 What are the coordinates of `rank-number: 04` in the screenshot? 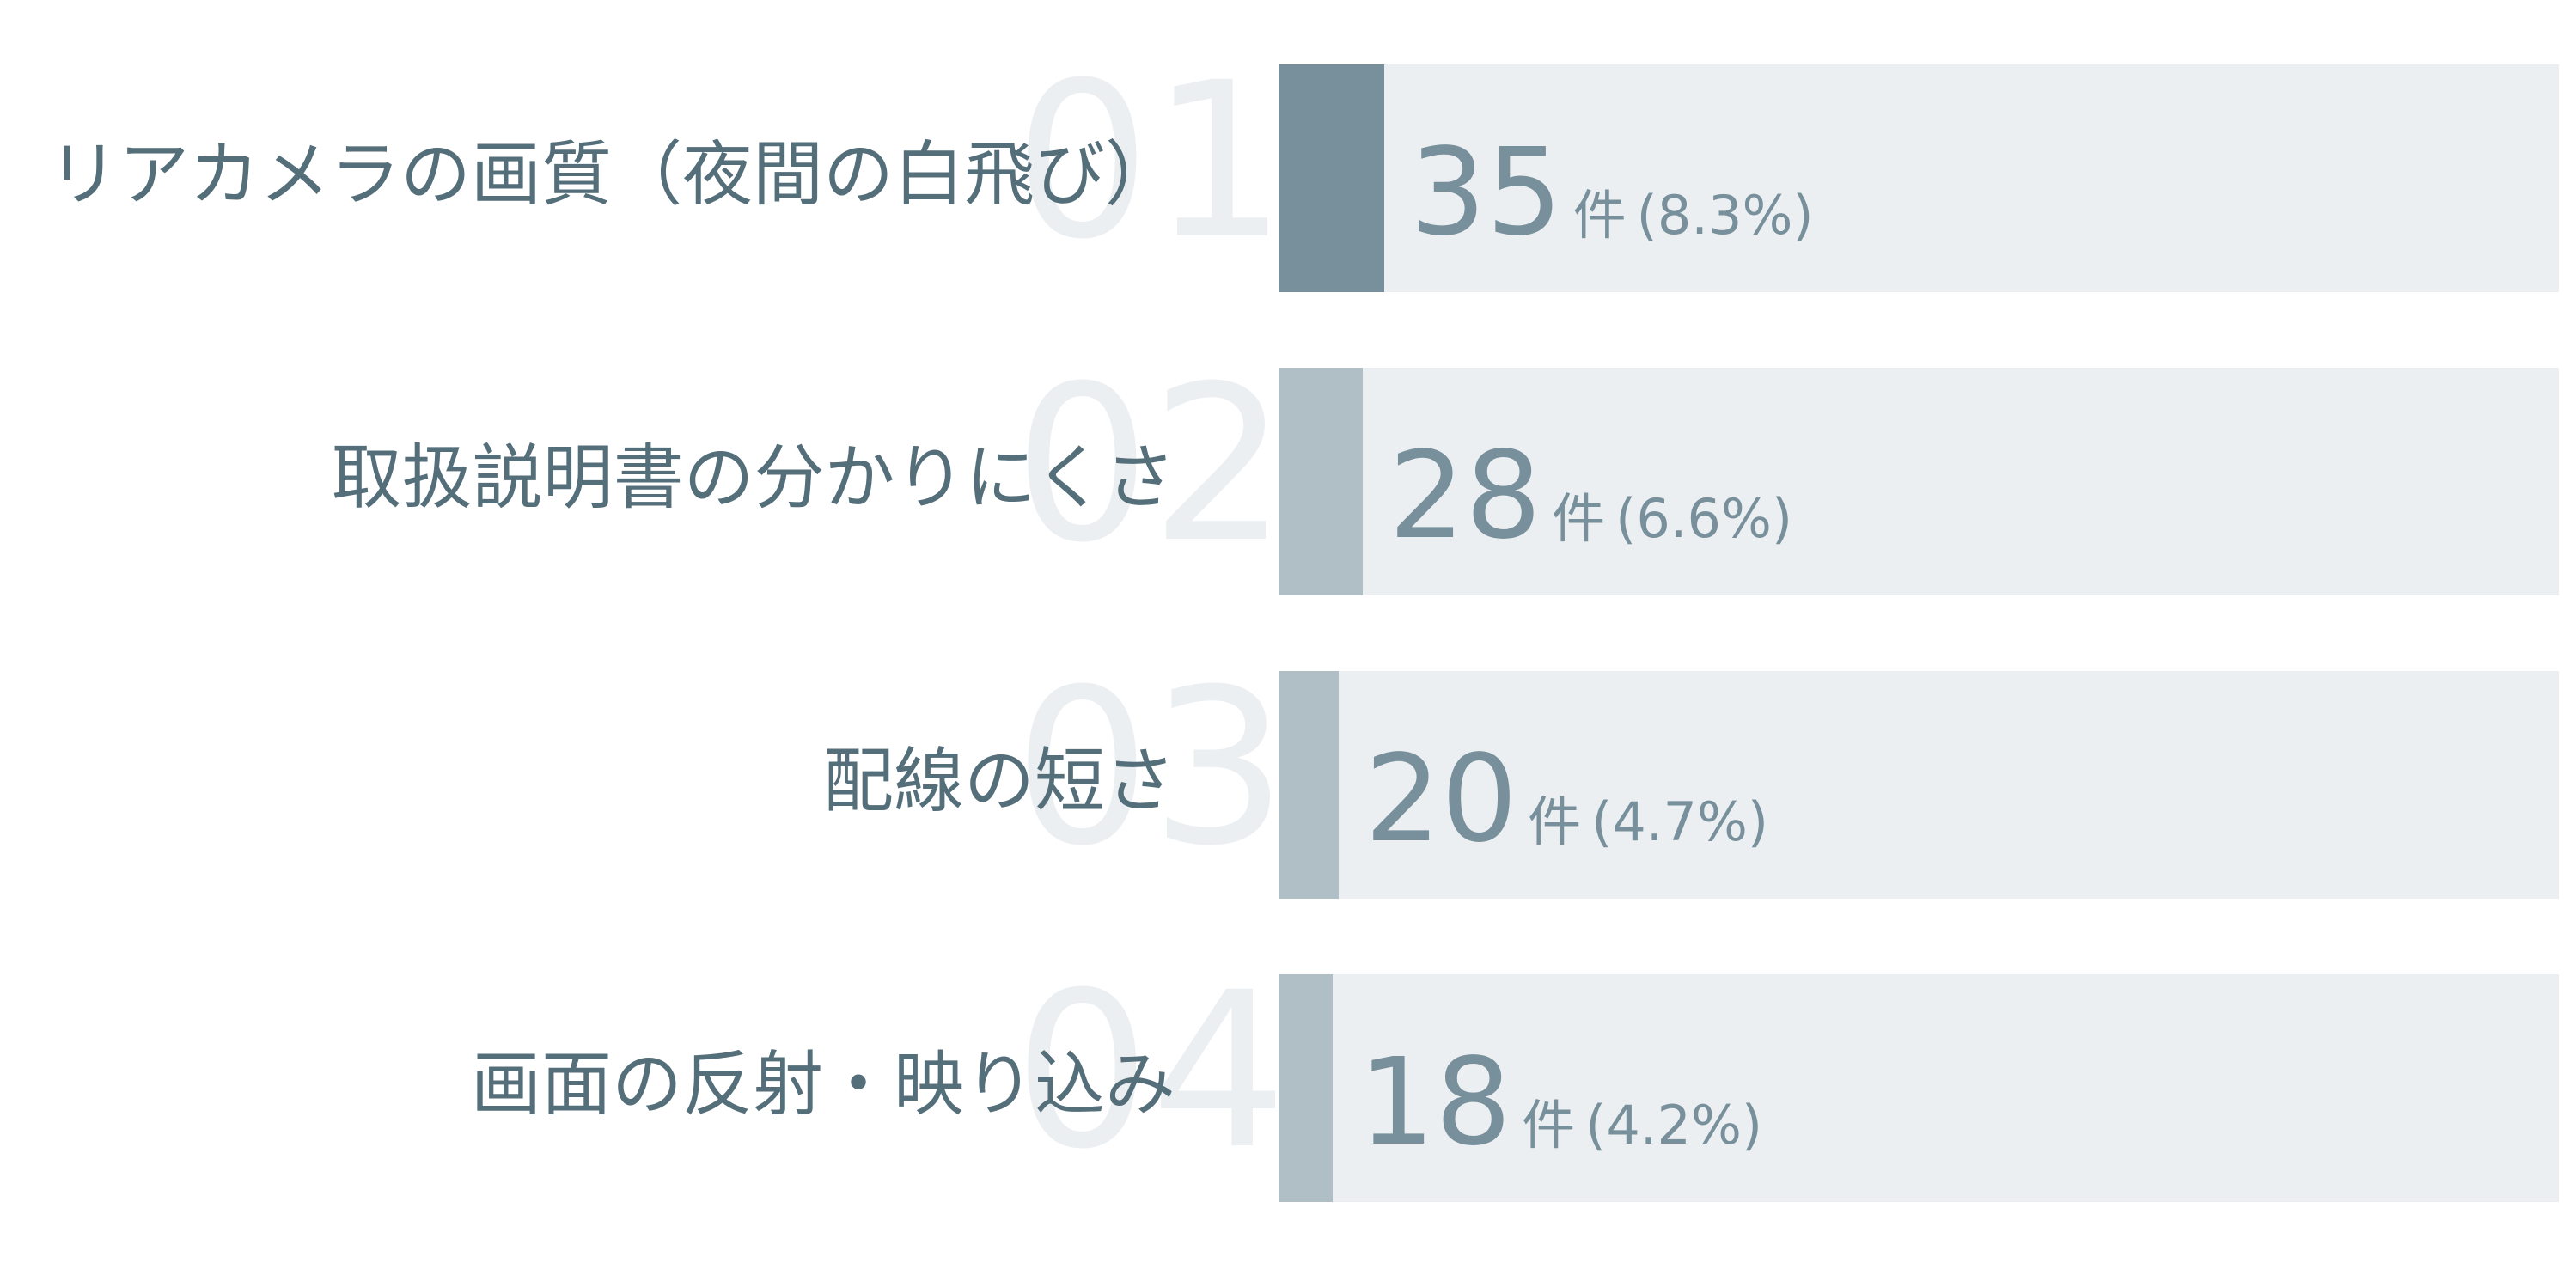 It's located at (1150, 1071).